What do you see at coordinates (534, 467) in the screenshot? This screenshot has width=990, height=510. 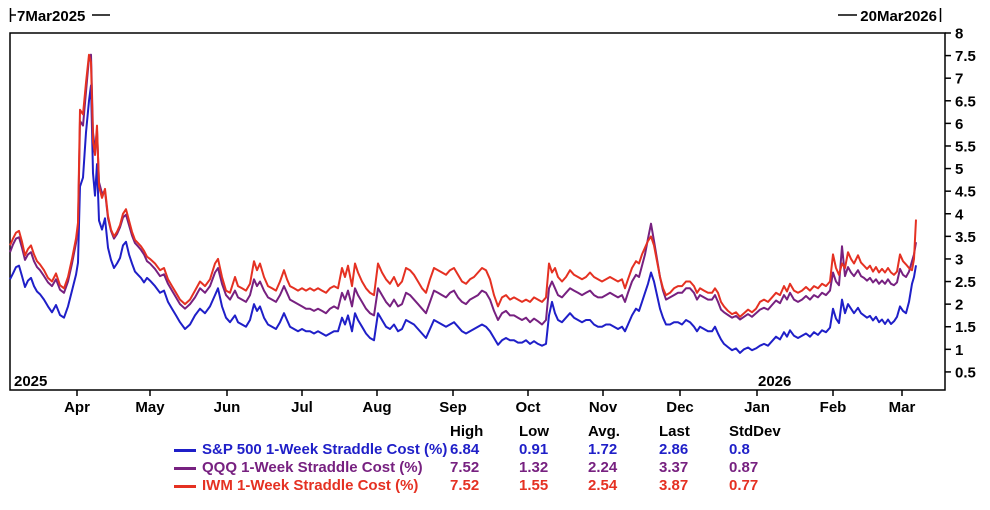 I see `qqq-low: 1.32` at bounding box center [534, 467].